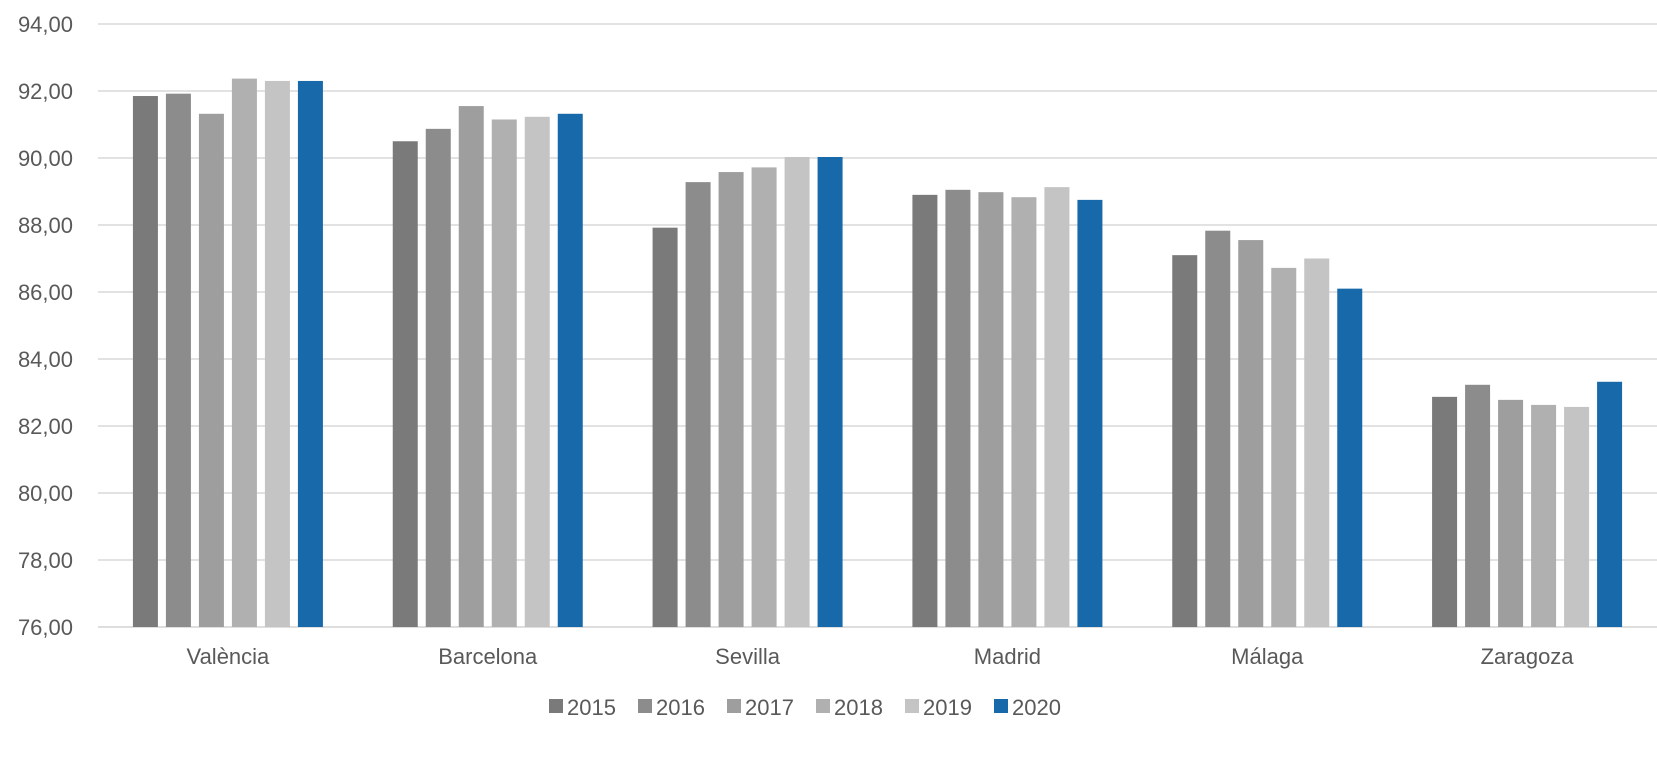 The image size is (1657, 758). What do you see at coordinates (680, 707) in the screenshot?
I see `legend-label: 2016` at bounding box center [680, 707].